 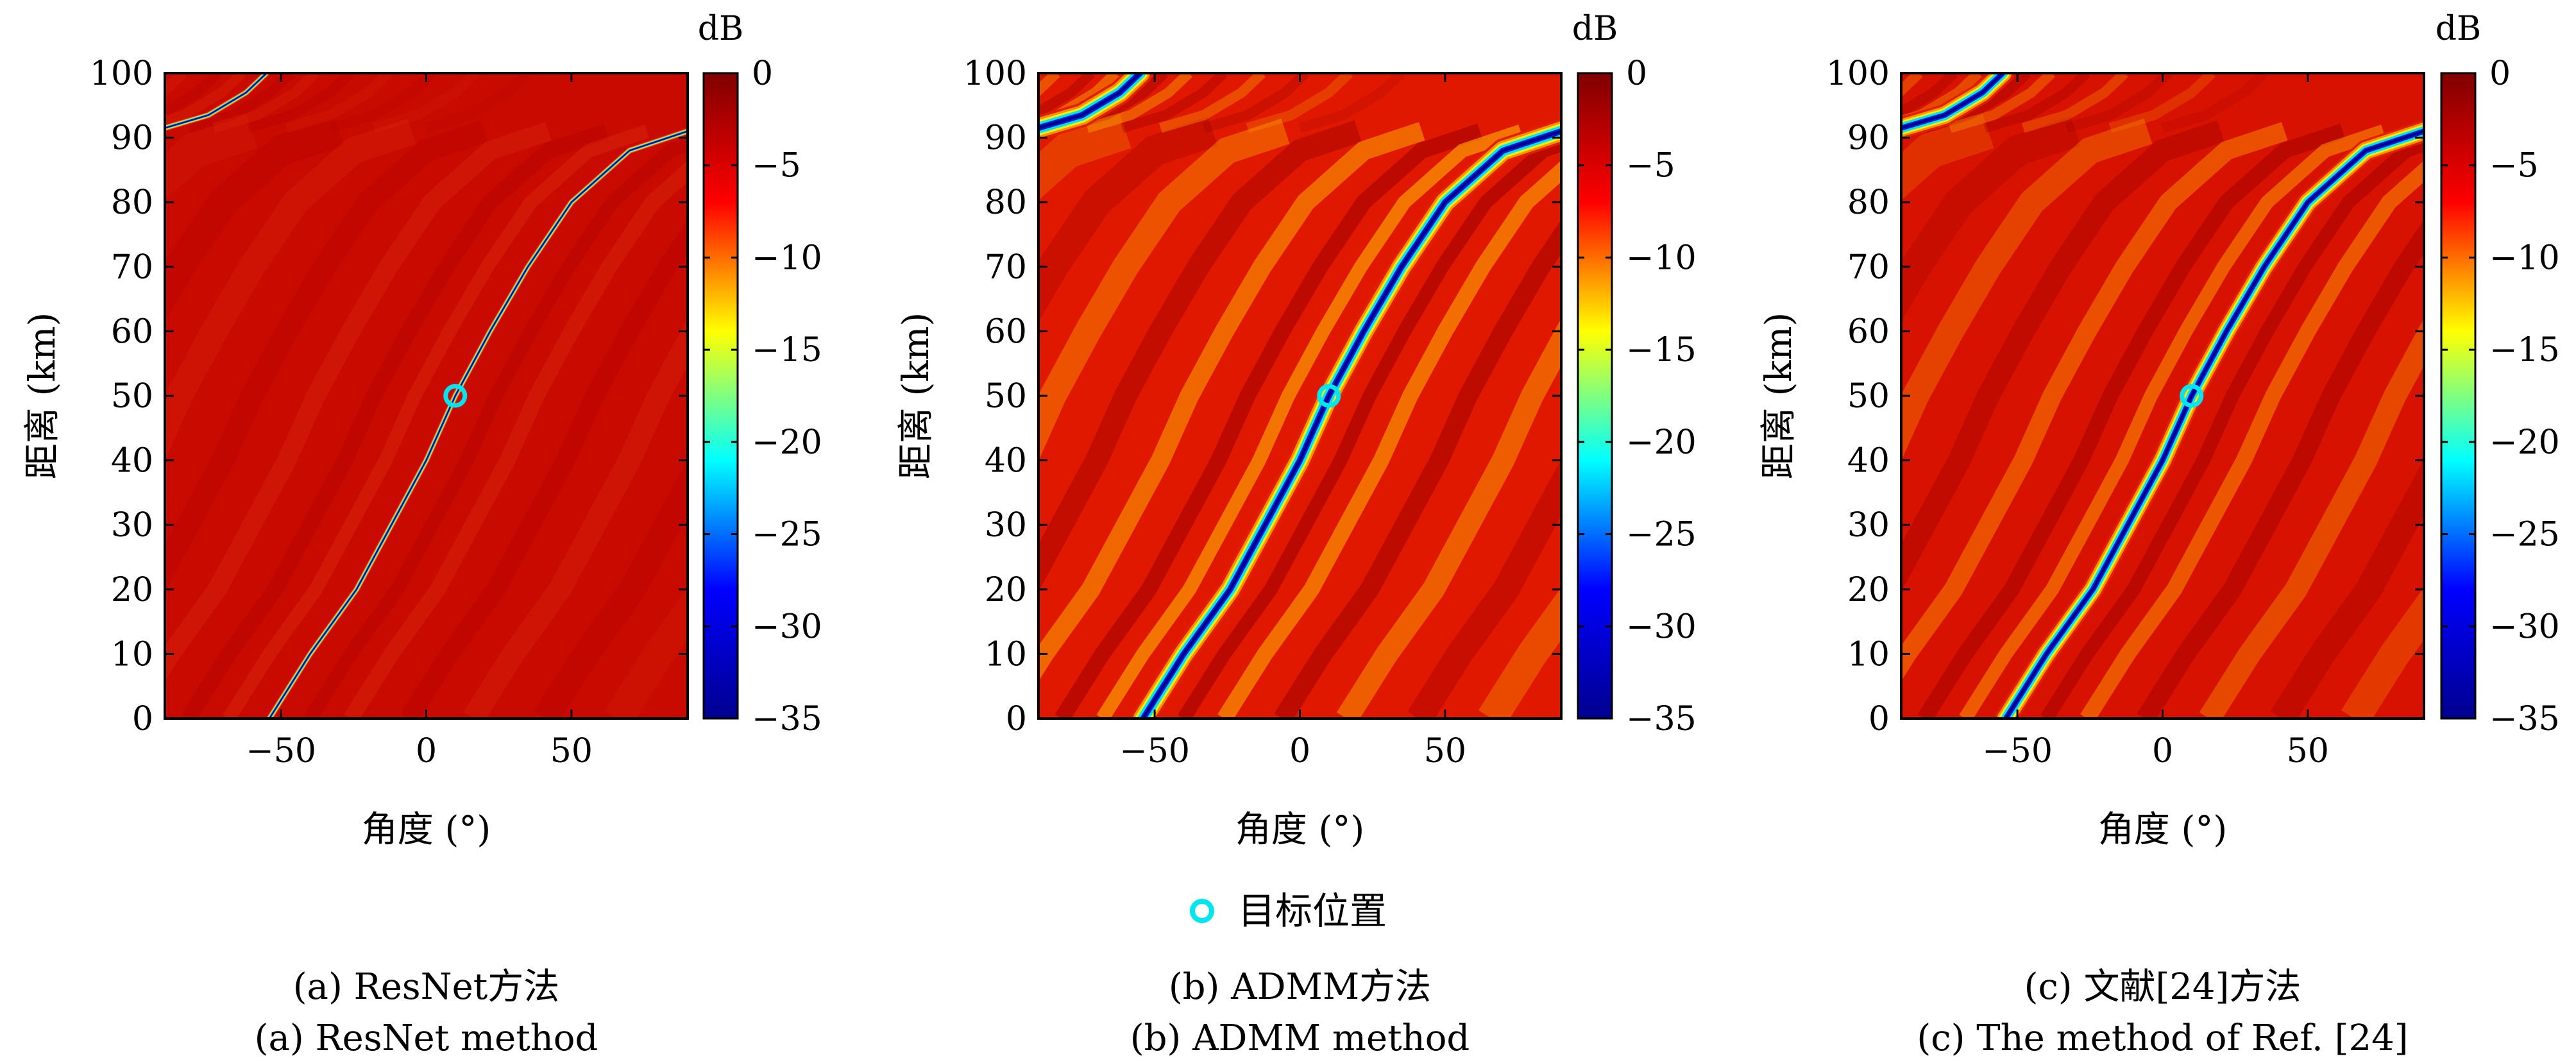 I want to click on null-curve, so click(x=478, y=424).